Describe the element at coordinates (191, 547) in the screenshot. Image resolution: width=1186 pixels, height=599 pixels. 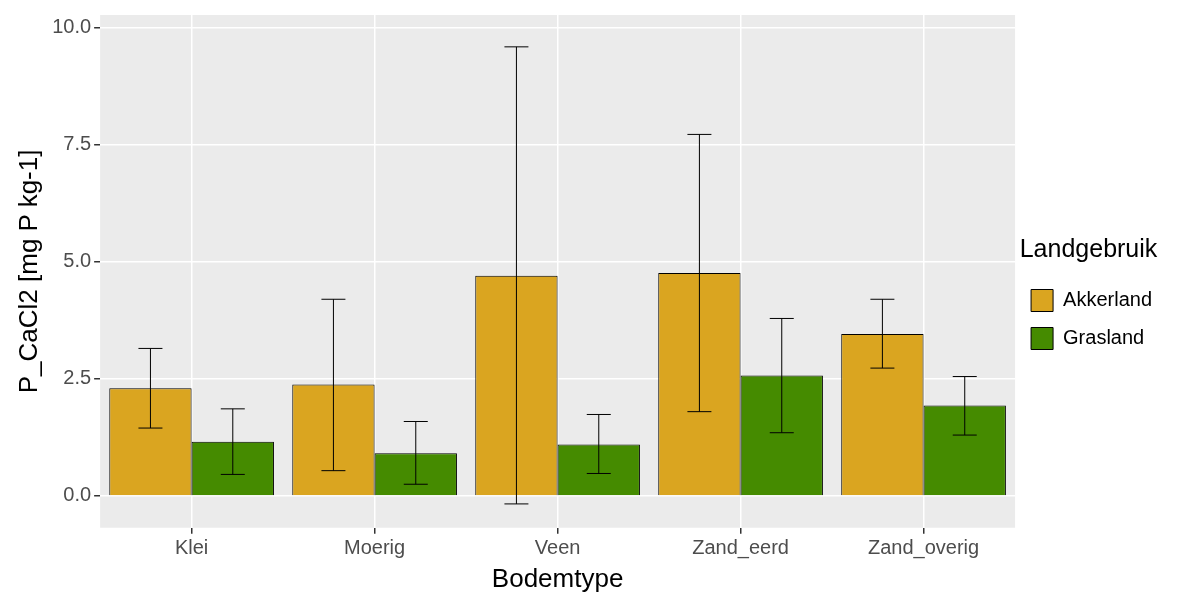
I see `x-tick-label: Klei` at that location.